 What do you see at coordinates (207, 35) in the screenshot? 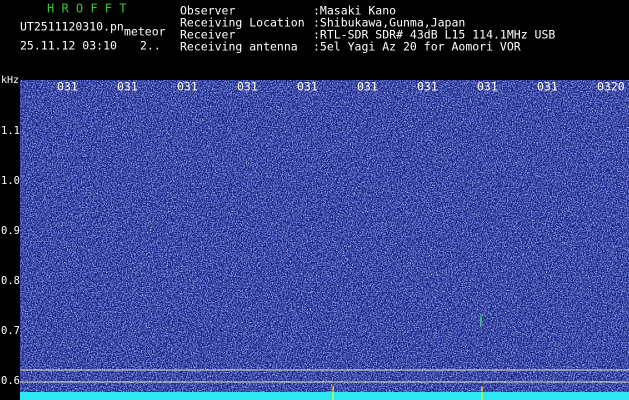
I see `station-label: Receiver` at bounding box center [207, 35].